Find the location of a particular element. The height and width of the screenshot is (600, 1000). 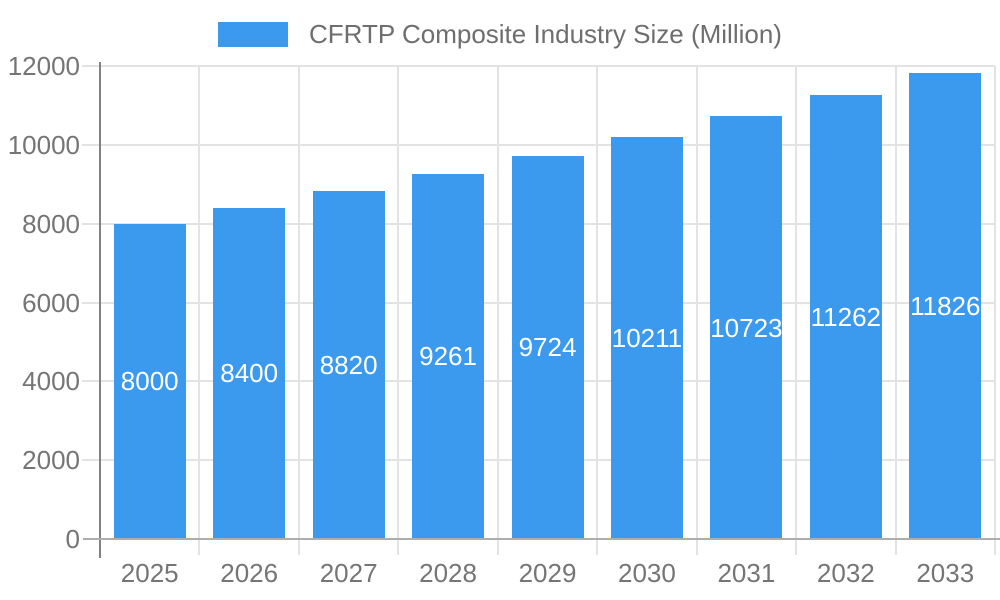

y-axis-tick-label: 2000 is located at coordinates (51, 460).